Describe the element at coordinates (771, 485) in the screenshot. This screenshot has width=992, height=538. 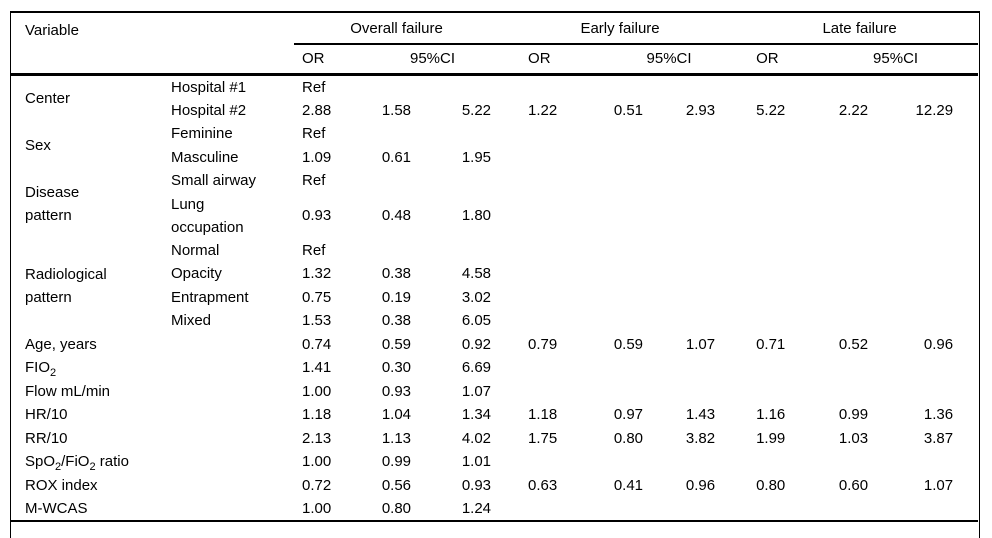
I see `or-value: 0.80` at that location.